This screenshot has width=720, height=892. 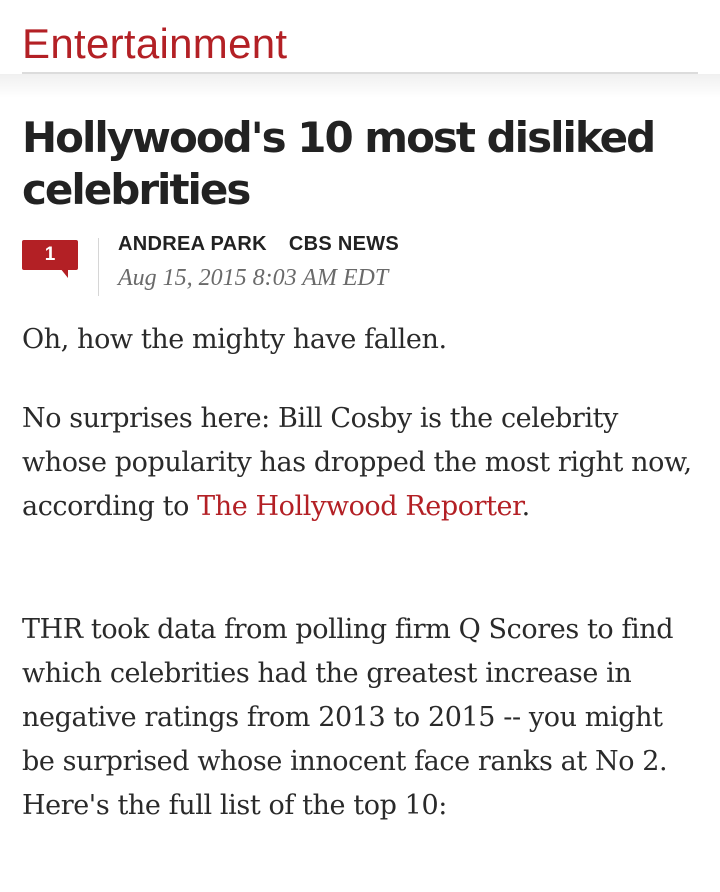 I want to click on header-shadow, so click(x=360, y=86).